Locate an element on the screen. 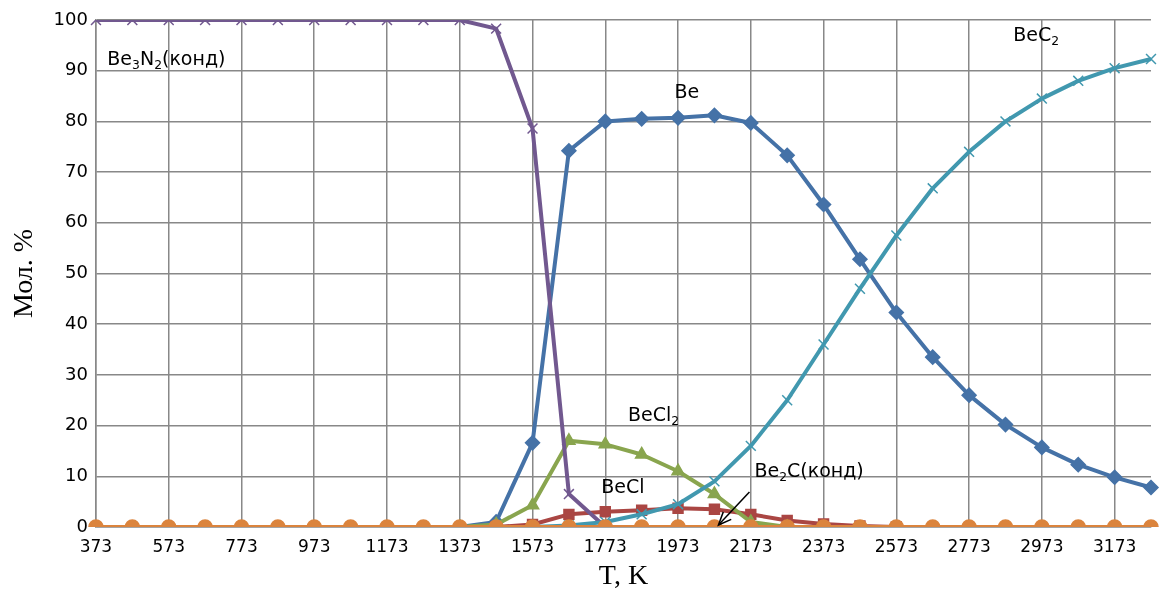 This screenshot has width=1161, height=593. y-axis-title: Мол. % is located at coordinates (23, 273).